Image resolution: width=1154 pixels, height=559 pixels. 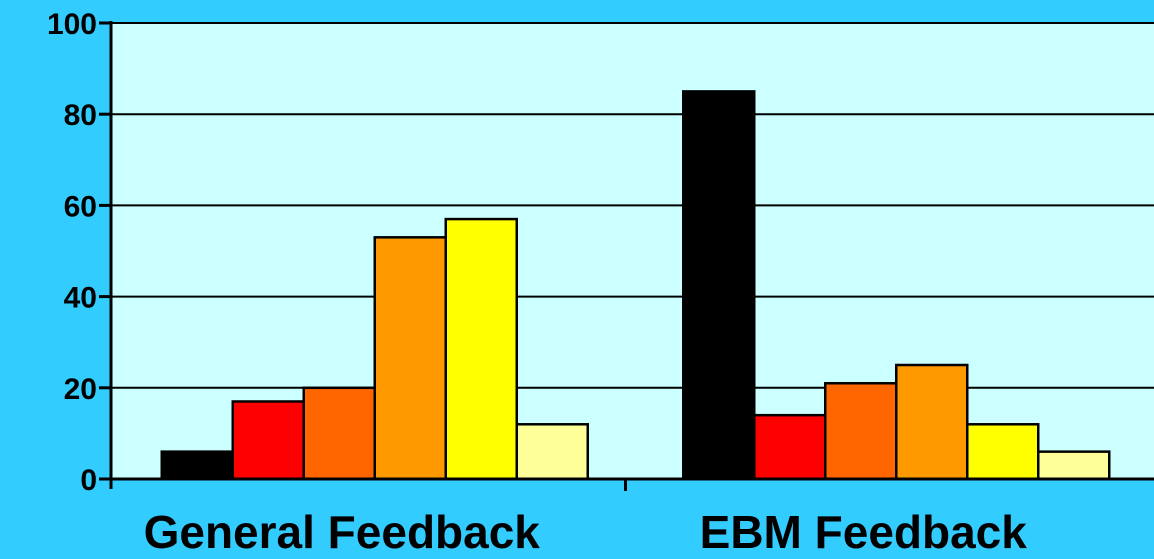 What do you see at coordinates (80, 389) in the screenshot?
I see `y-tick-label-20: 20` at bounding box center [80, 389].